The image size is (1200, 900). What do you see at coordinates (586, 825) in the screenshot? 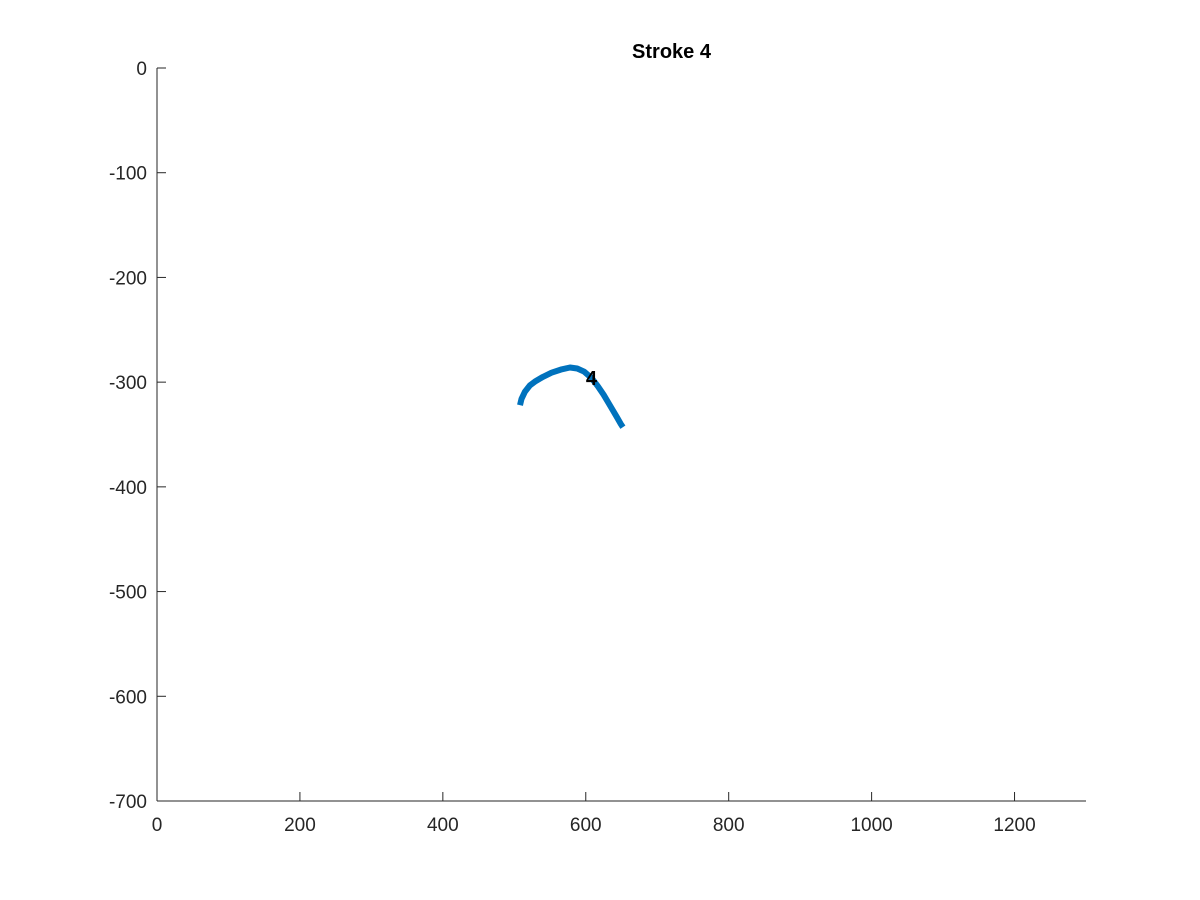
I see `x-tick-label: 600` at bounding box center [586, 825].